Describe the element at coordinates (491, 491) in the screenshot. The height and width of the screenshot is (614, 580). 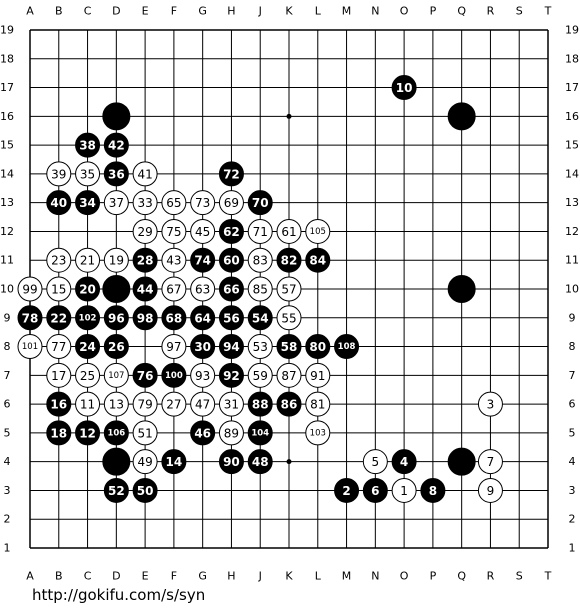
I see `move-number: 9` at that location.